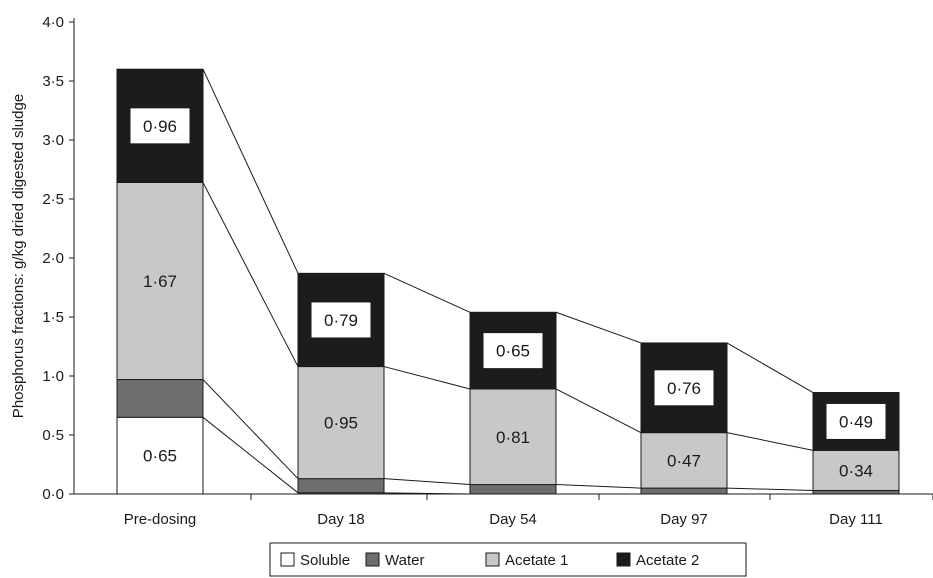 The width and height of the screenshot is (933, 578). What do you see at coordinates (53, 494) in the screenshot?
I see `y-tick-label: 0·0` at bounding box center [53, 494].